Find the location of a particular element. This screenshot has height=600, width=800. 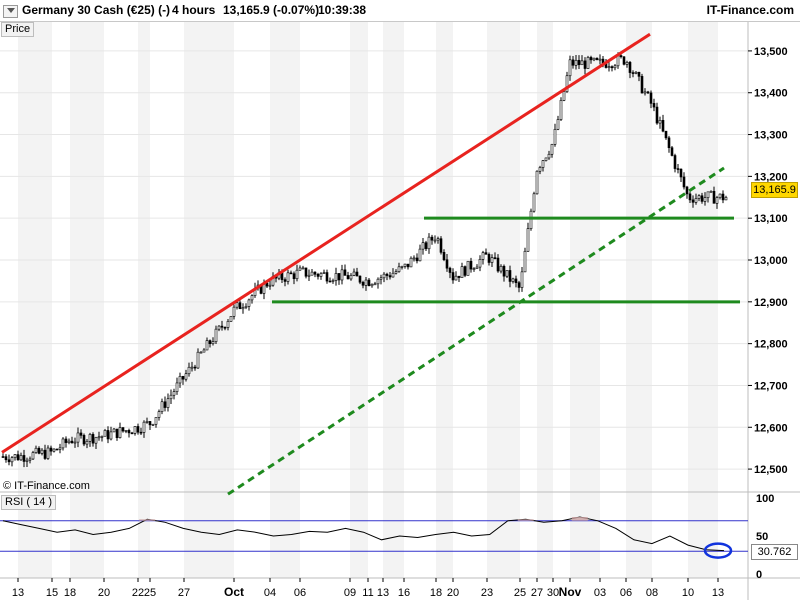

rsi-line is located at coordinates (363, 534).